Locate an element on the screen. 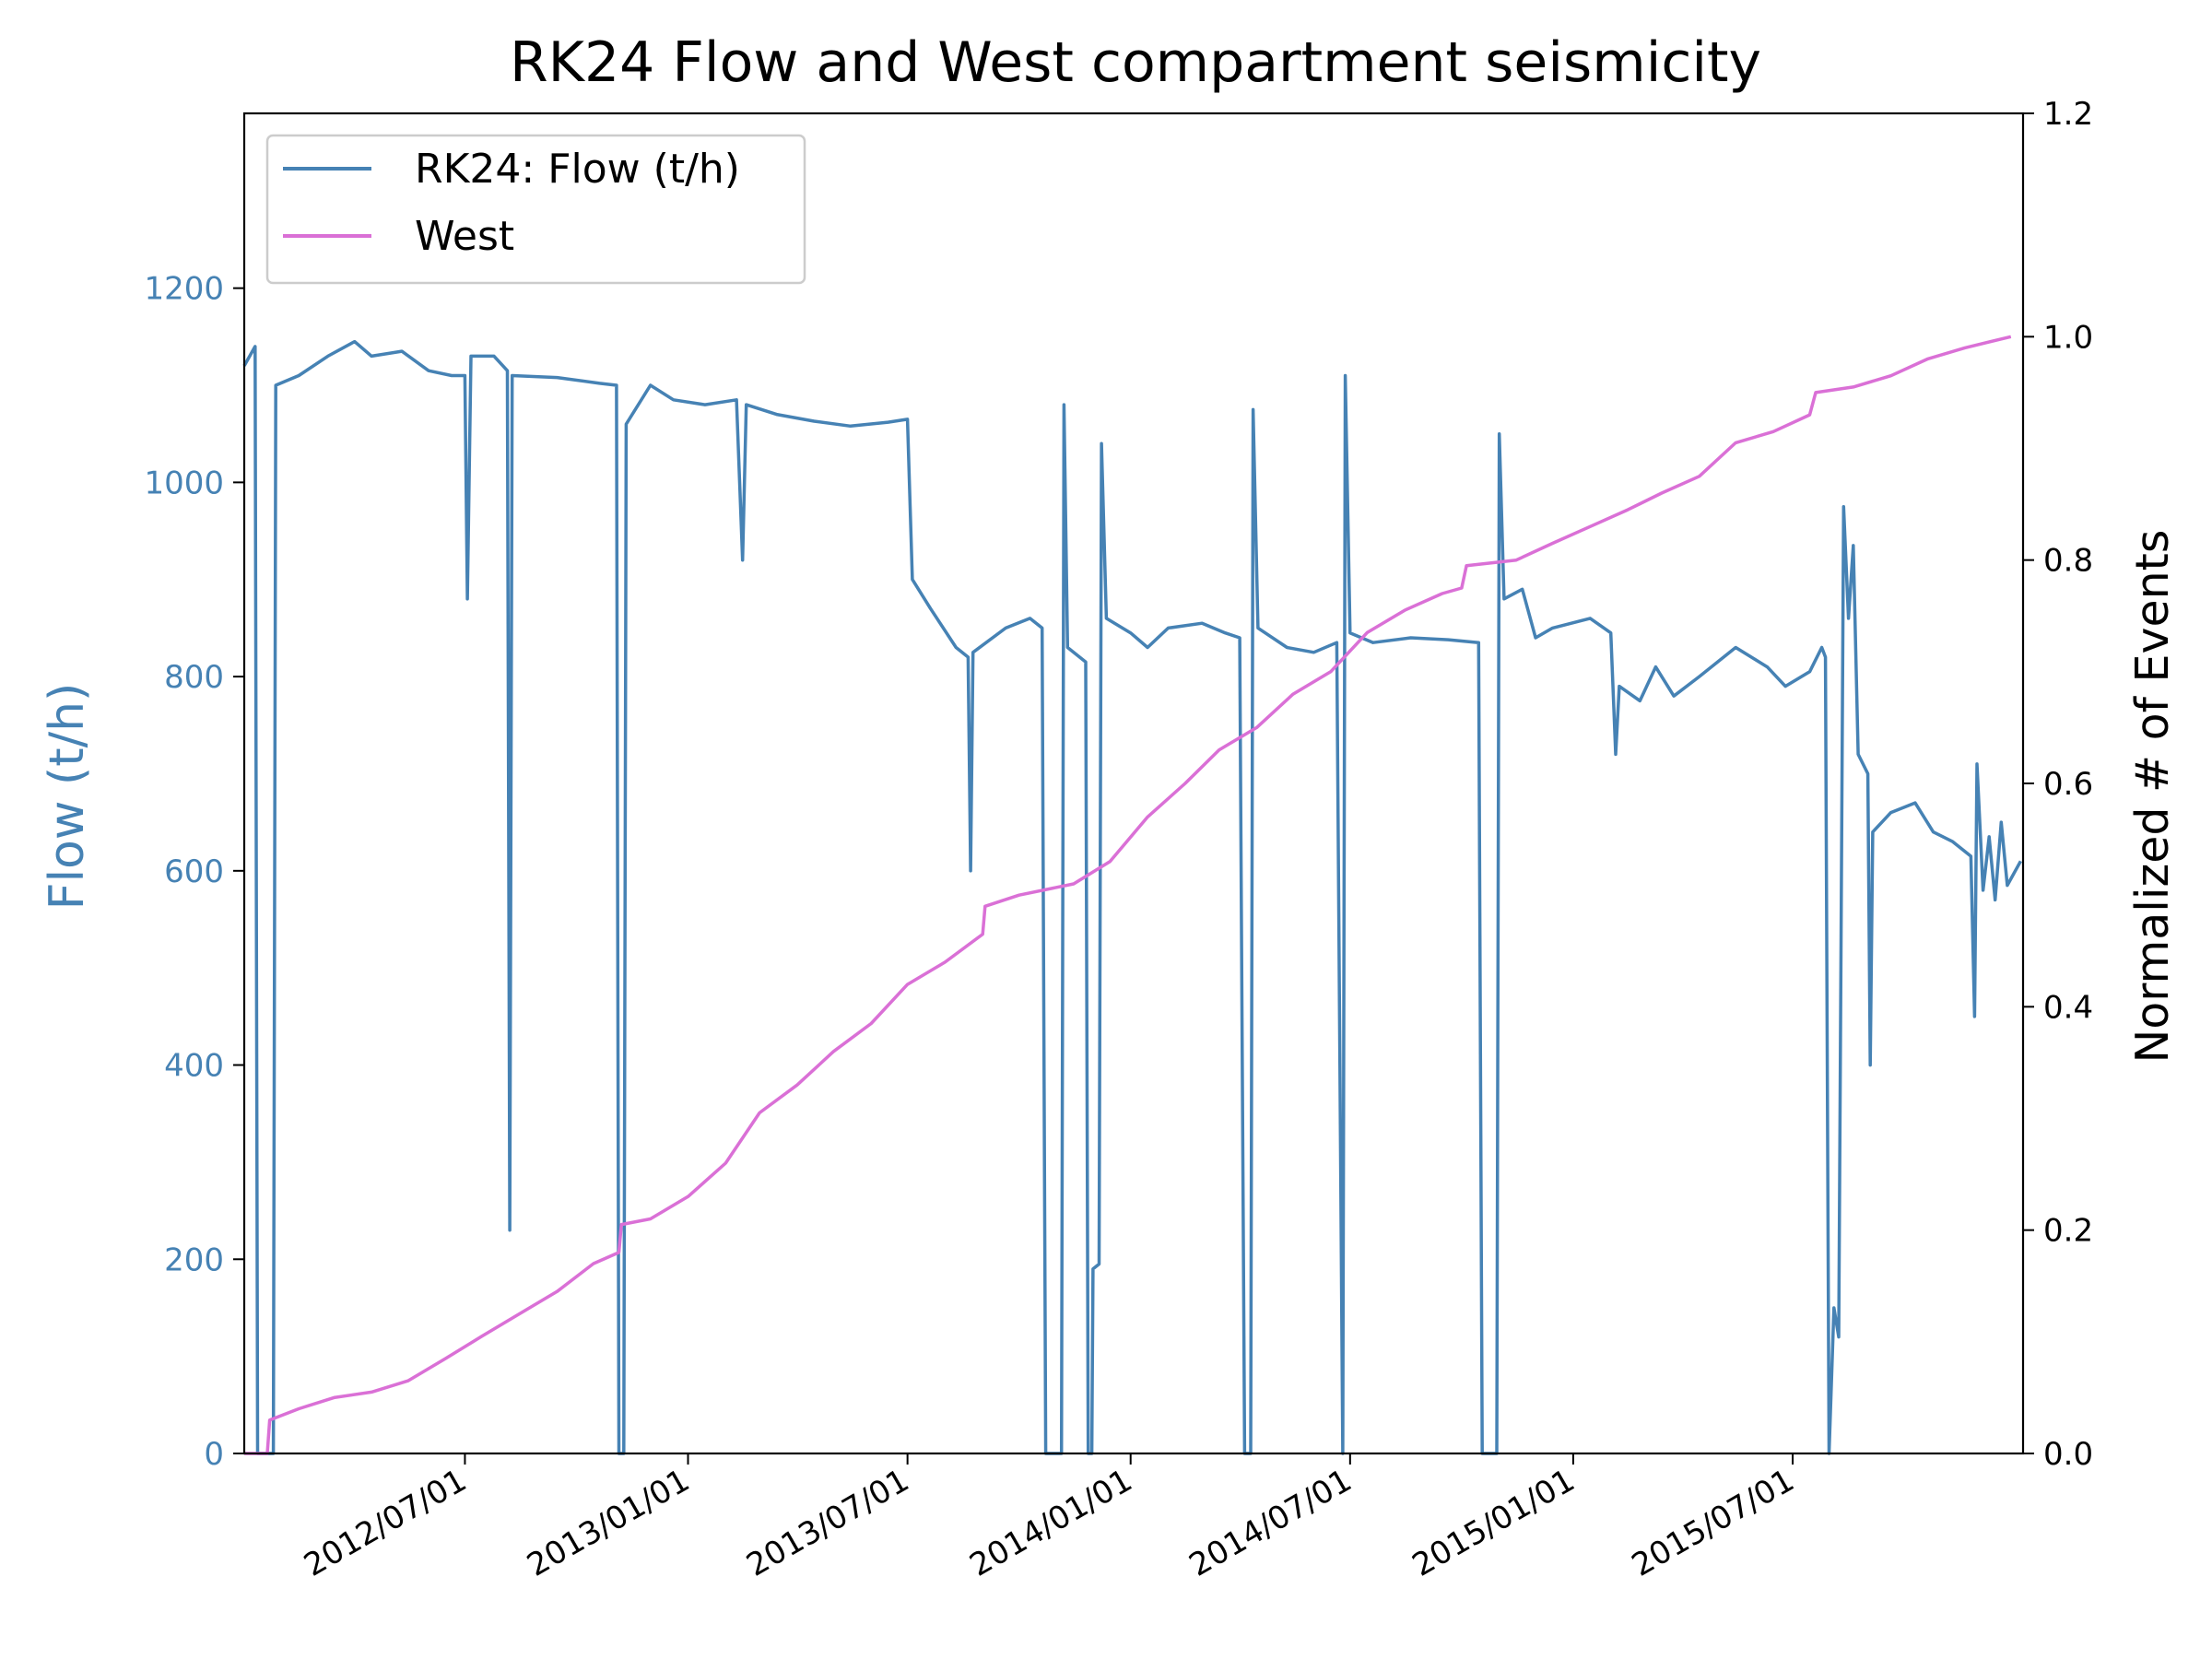 The width and height of the screenshot is (2212, 1659). y-right-tick-label: 0.6 is located at coordinates (2068, 784).